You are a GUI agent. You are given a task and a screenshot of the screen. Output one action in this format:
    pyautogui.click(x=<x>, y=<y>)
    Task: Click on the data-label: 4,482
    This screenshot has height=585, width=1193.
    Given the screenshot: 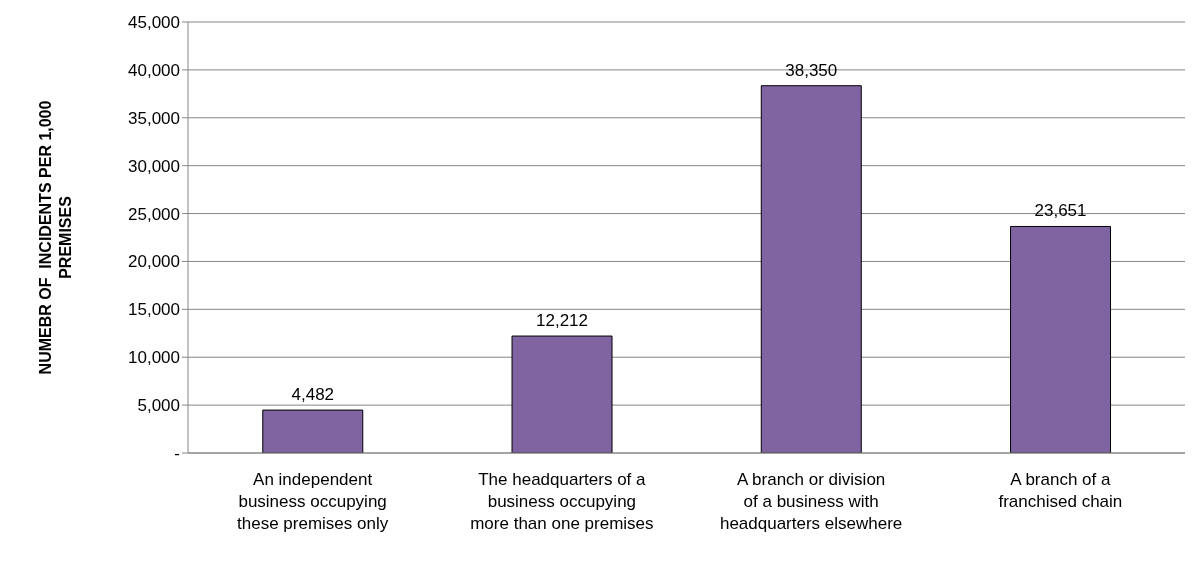 What is the action you would take?
    pyautogui.click(x=313, y=395)
    